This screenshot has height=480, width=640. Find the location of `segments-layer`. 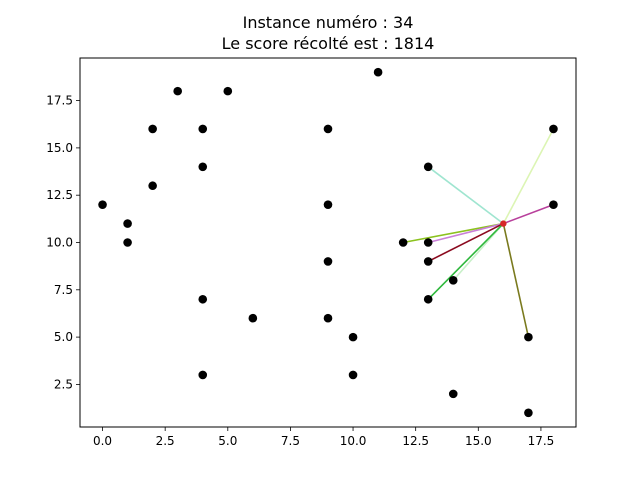

segments-layer is located at coordinates (479, 233).